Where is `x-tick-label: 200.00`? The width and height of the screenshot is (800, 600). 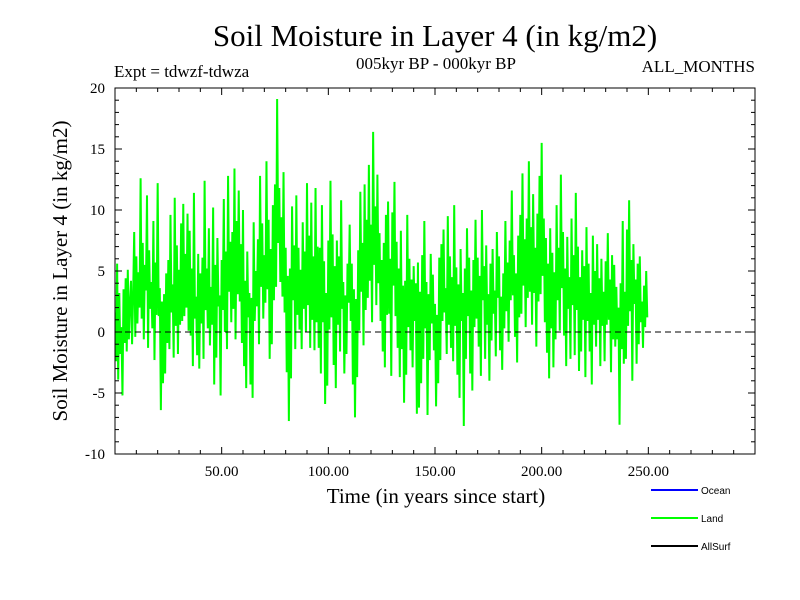 x-tick-label: 200.00 is located at coordinates (541, 472).